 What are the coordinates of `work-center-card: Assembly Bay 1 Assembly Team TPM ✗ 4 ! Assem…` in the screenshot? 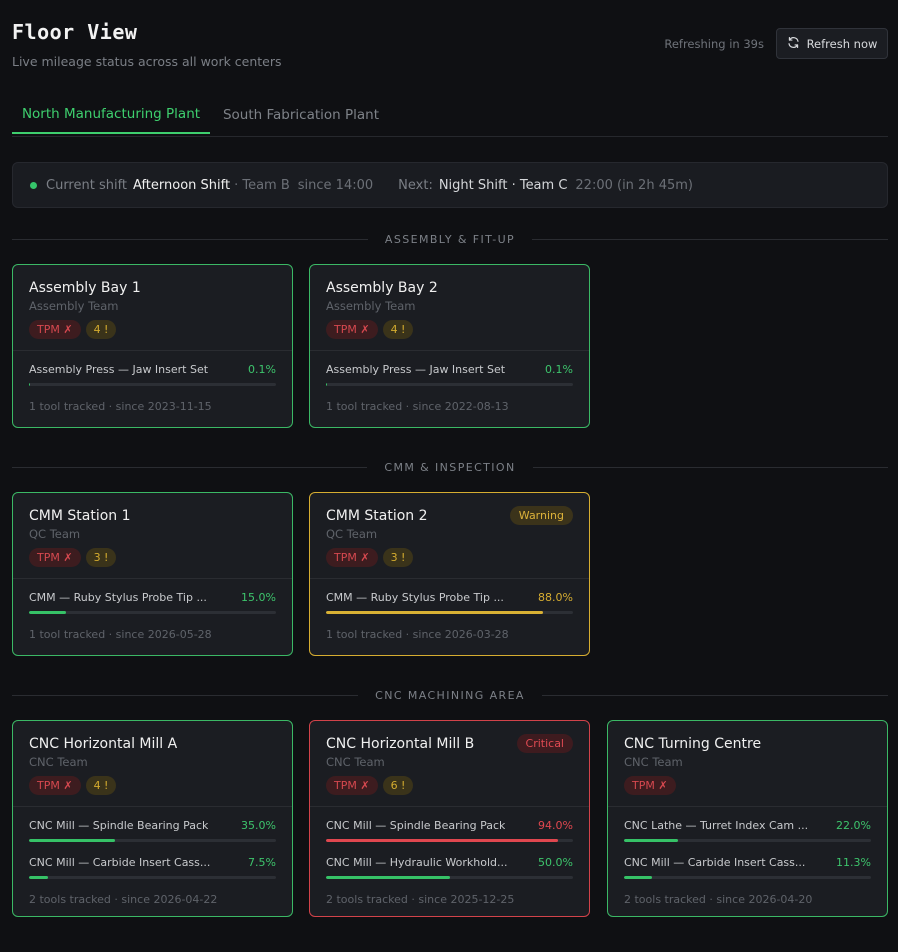 It's located at (152, 346).